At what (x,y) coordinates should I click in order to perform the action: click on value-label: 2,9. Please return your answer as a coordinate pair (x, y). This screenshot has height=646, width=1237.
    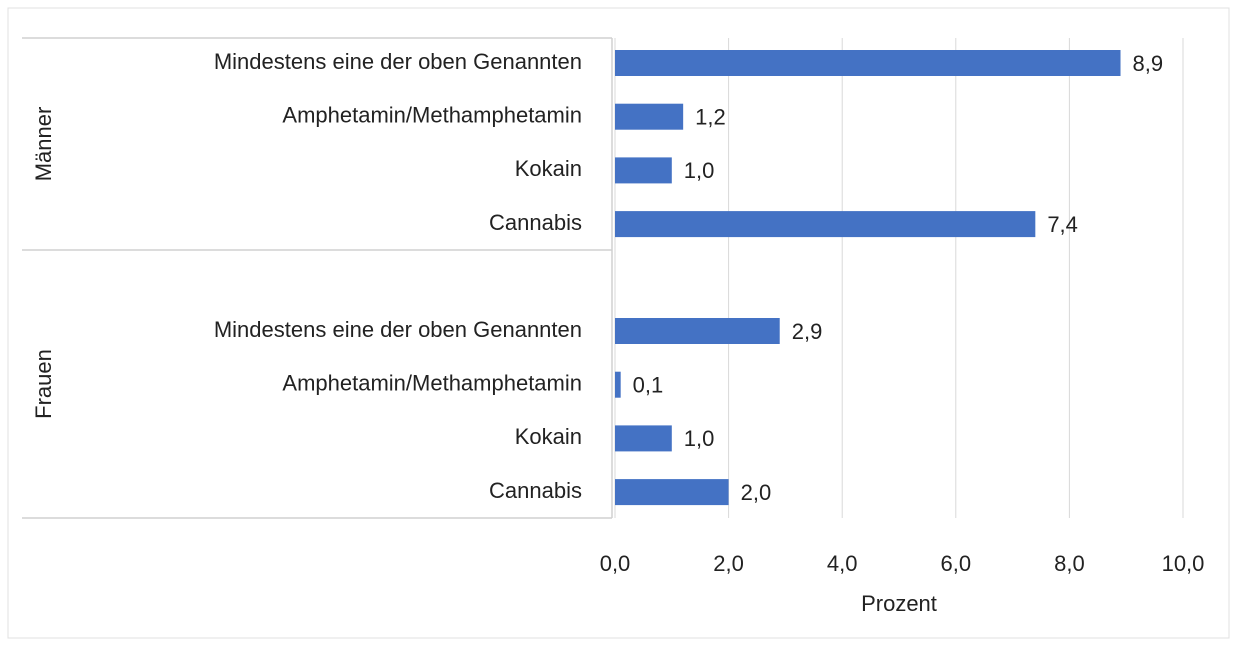
    Looking at the image, I should click on (807, 331).